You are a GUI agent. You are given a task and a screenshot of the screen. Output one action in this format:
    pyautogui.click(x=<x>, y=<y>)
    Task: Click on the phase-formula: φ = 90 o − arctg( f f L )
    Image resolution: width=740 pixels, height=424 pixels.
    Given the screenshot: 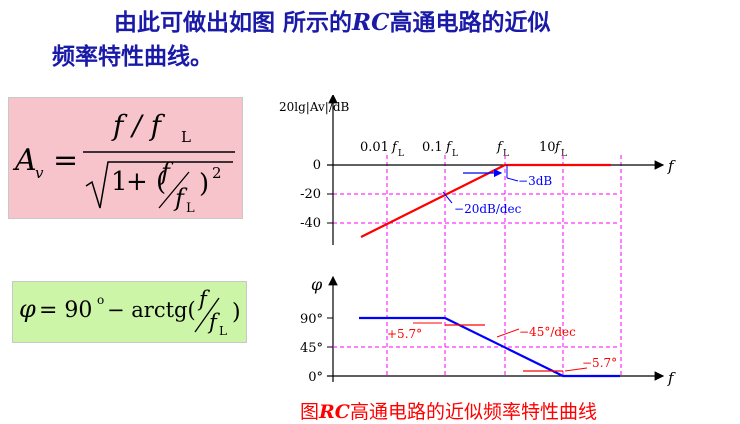 What is the action you would take?
    pyautogui.click(x=130, y=312)
    